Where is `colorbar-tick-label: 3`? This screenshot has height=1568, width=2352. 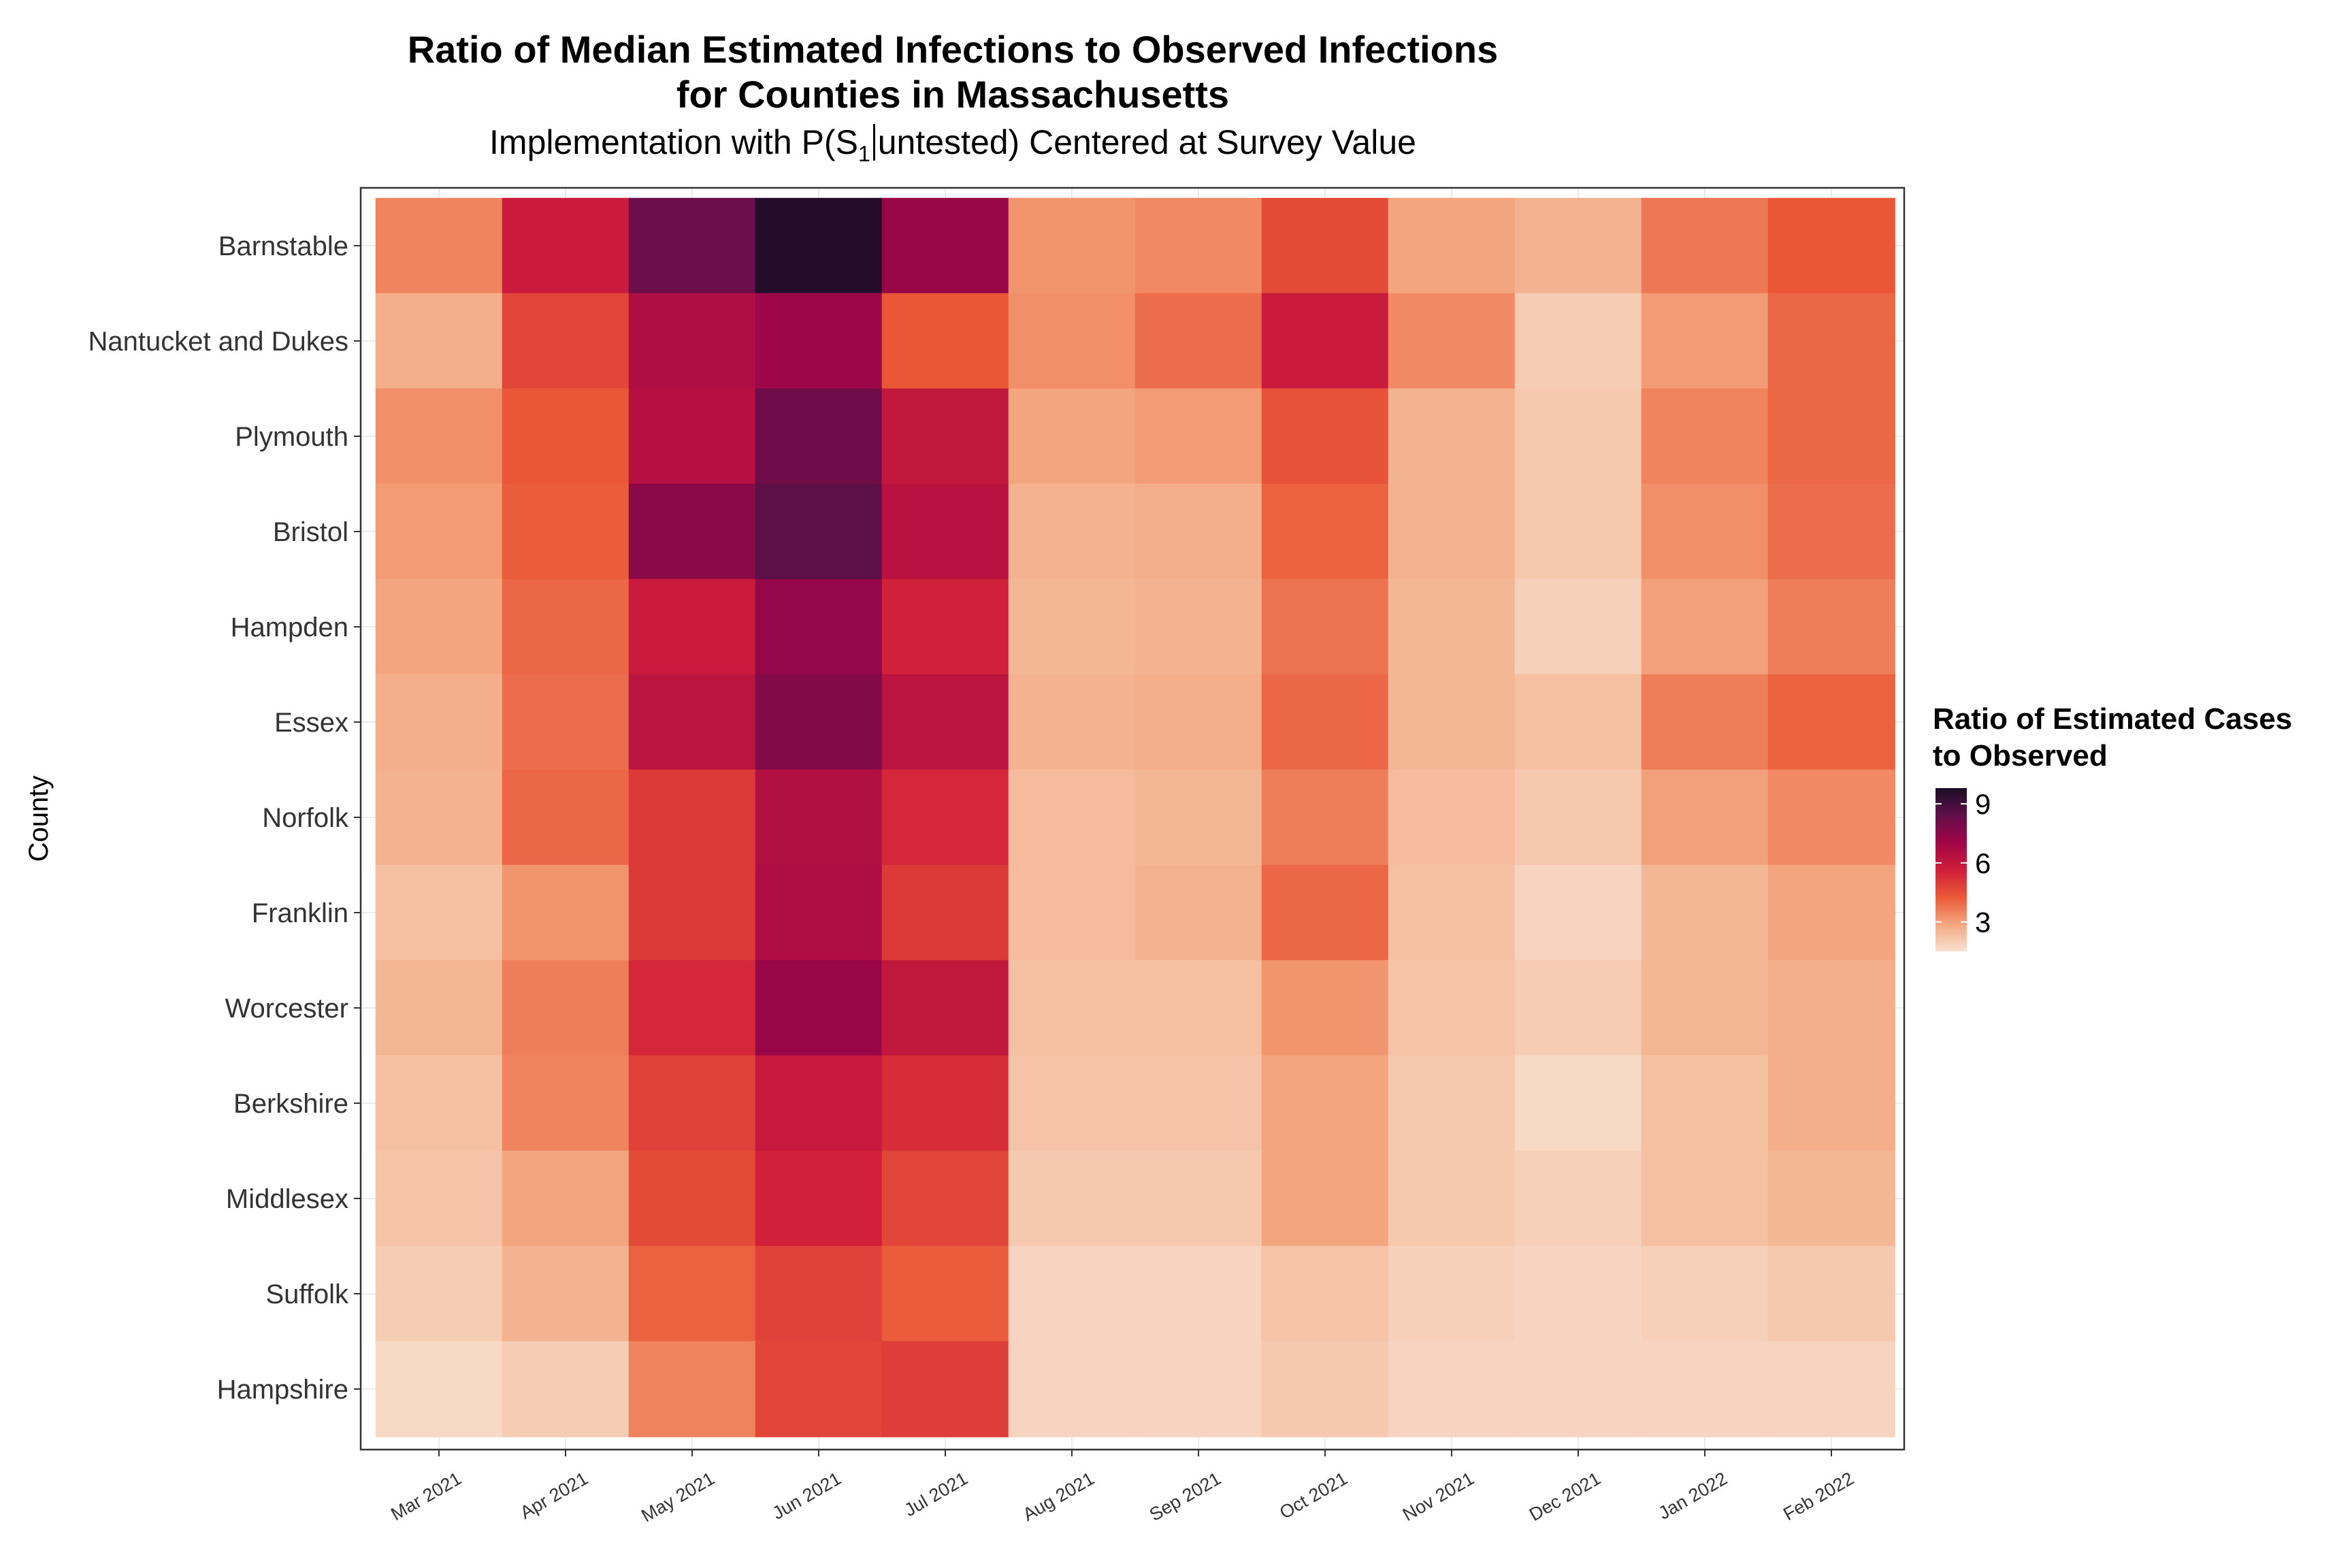
colorbar-tick-label: 3 is located at coordinates (1983, 922).